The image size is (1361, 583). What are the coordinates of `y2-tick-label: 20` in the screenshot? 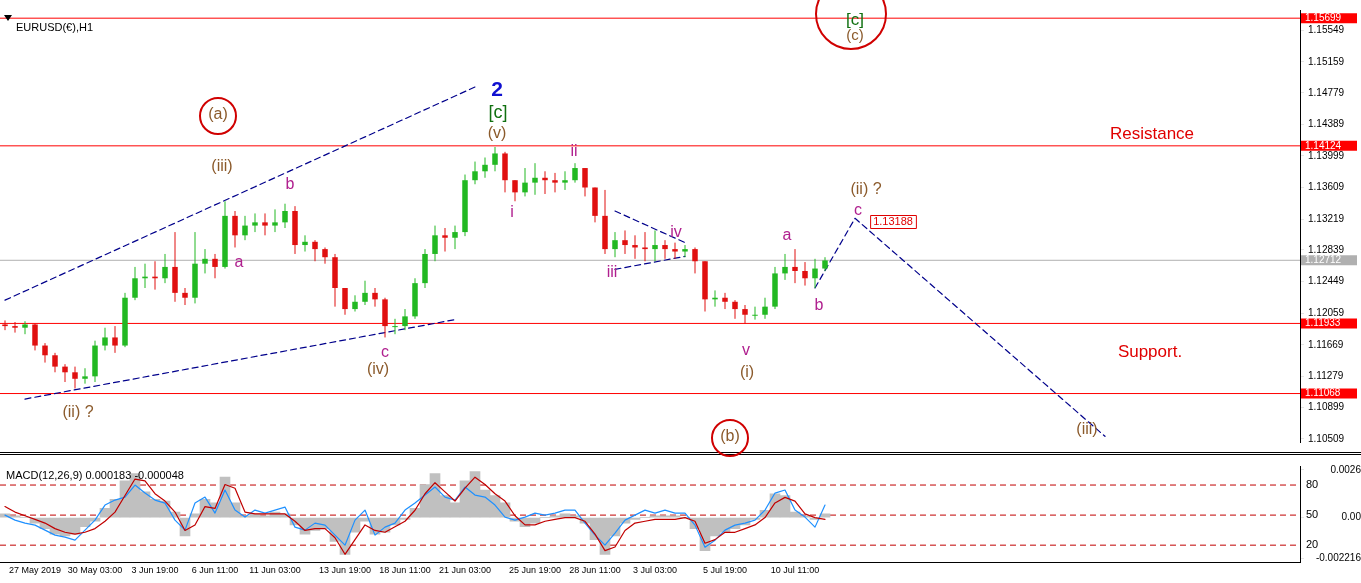 It's located at (1312, 544).